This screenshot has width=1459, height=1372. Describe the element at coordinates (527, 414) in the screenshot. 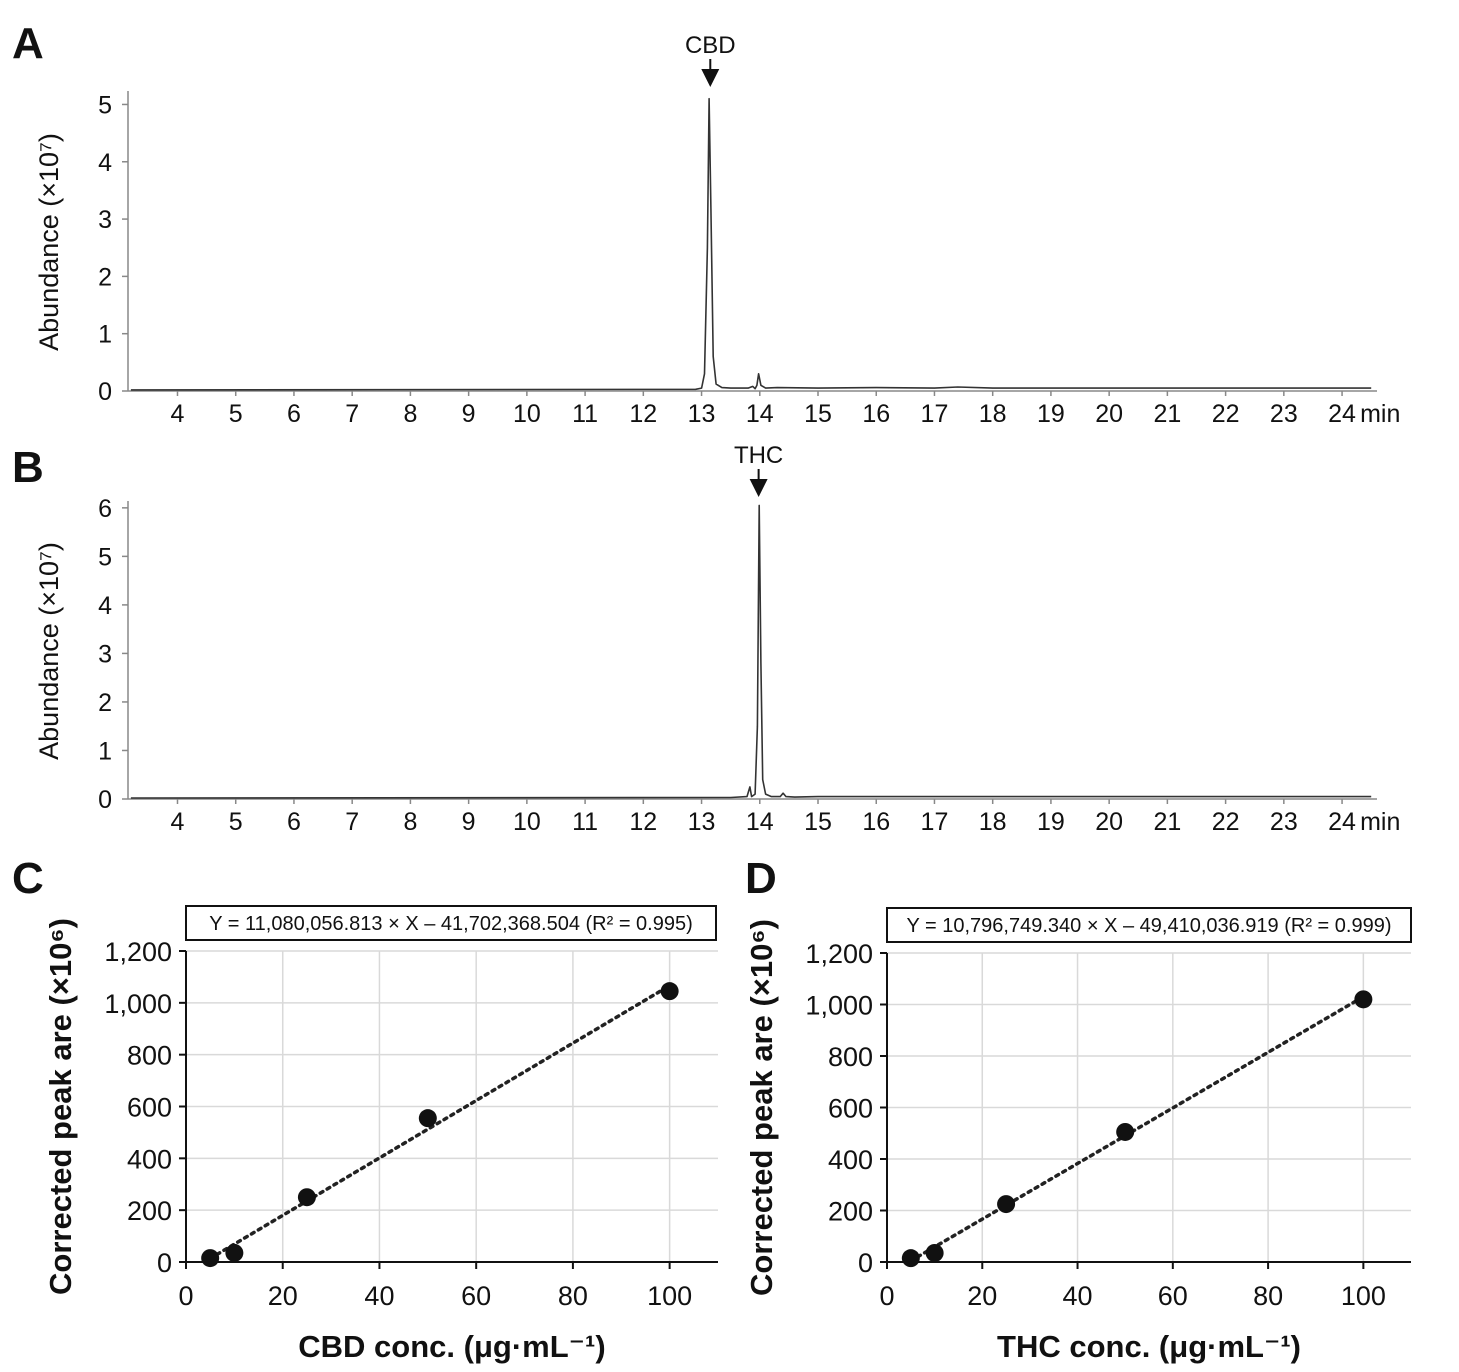

I see `x-tick-label: 10` at that location.